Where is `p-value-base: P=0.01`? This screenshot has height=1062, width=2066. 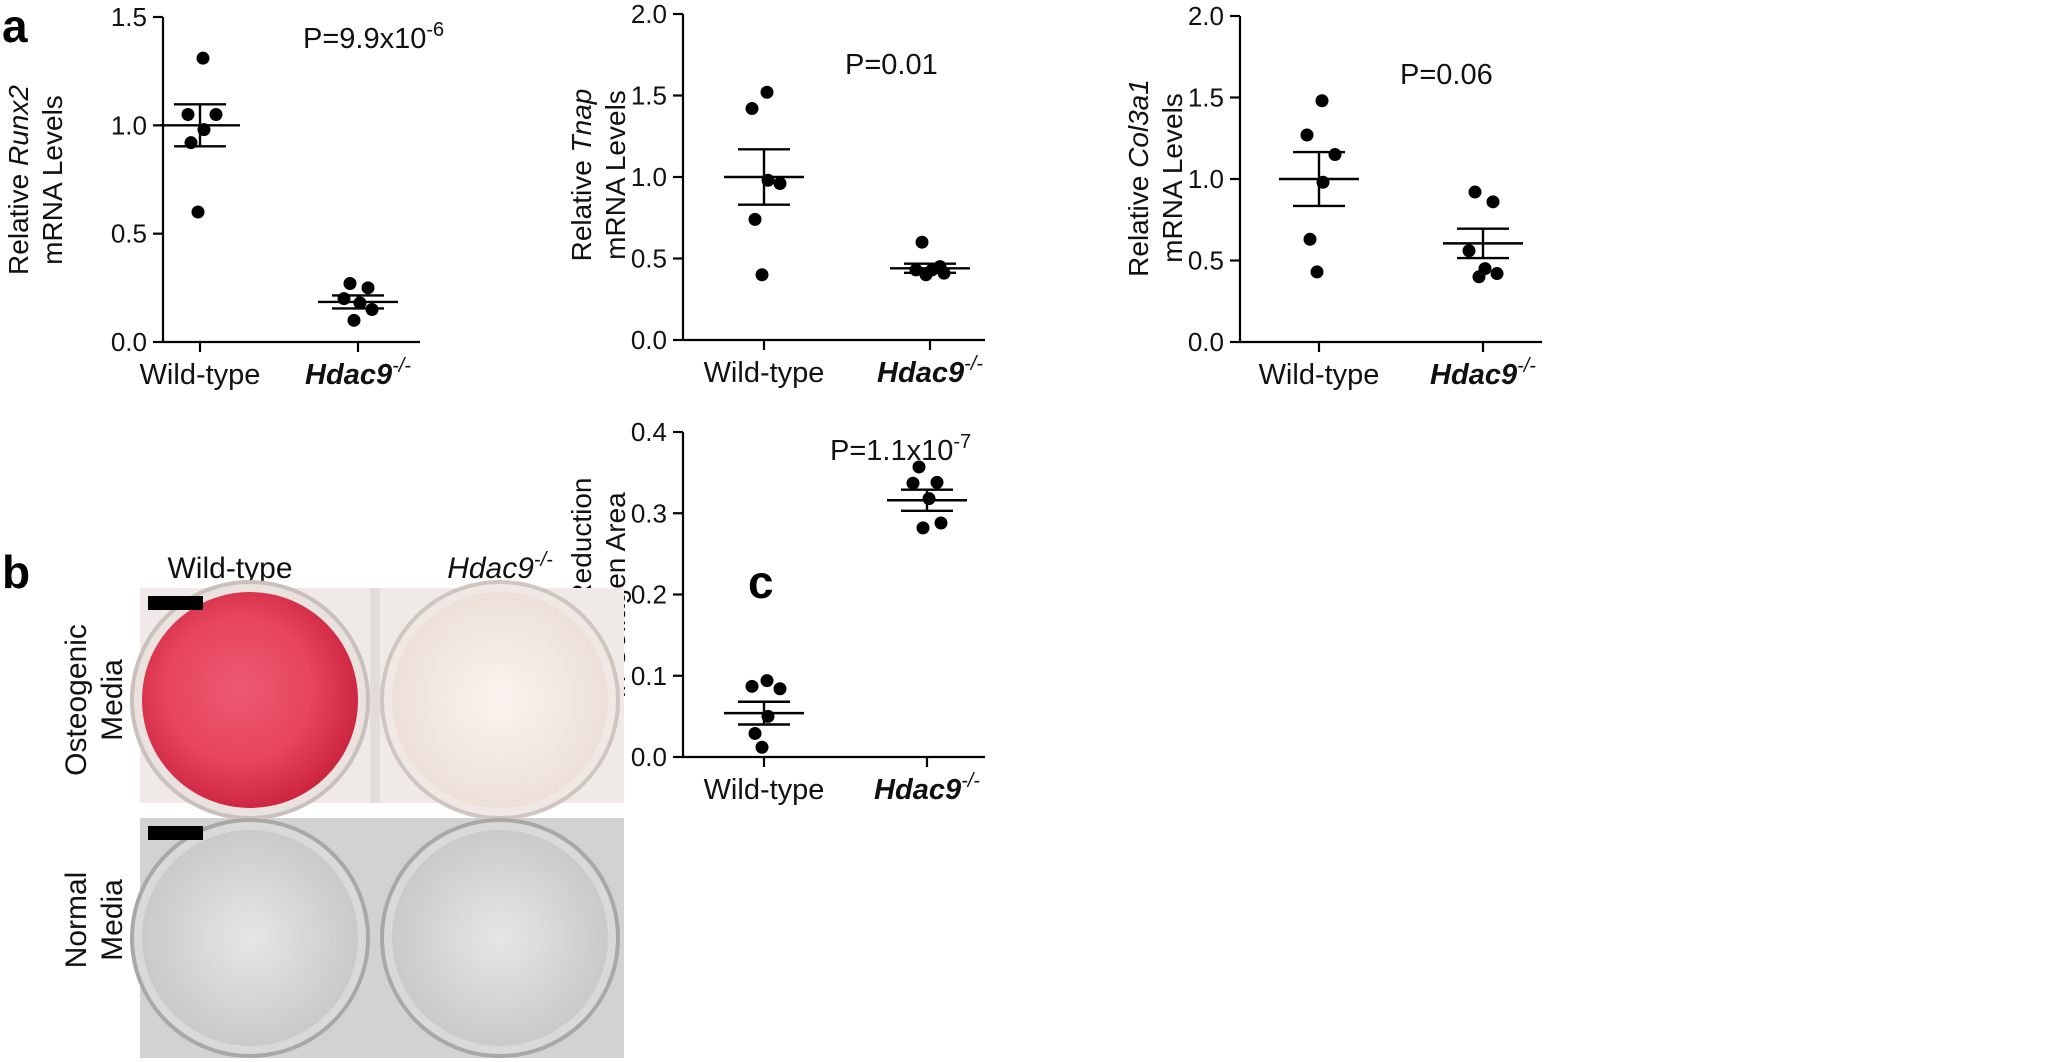 p-value-base: P=0.01 is located at coordinates (891, 65).